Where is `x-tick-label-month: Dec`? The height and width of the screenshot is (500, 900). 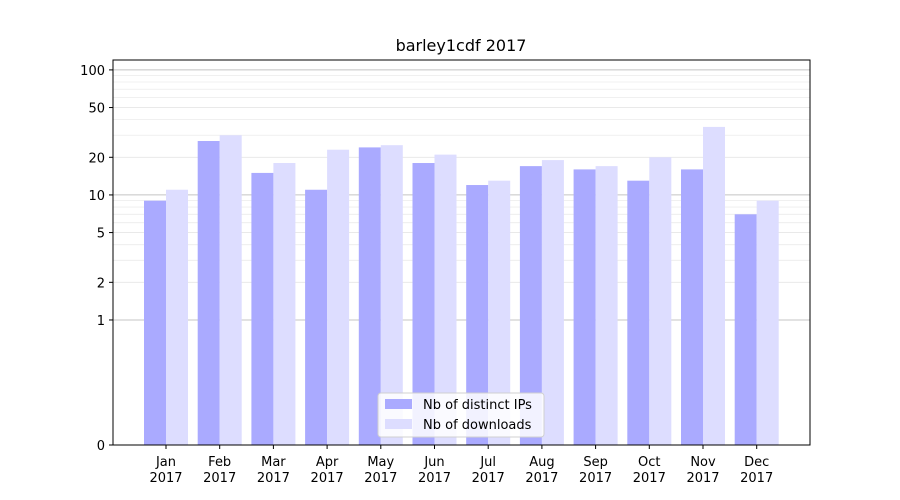 x-tick-label-month: Dec is located at coordinates (756, 462).